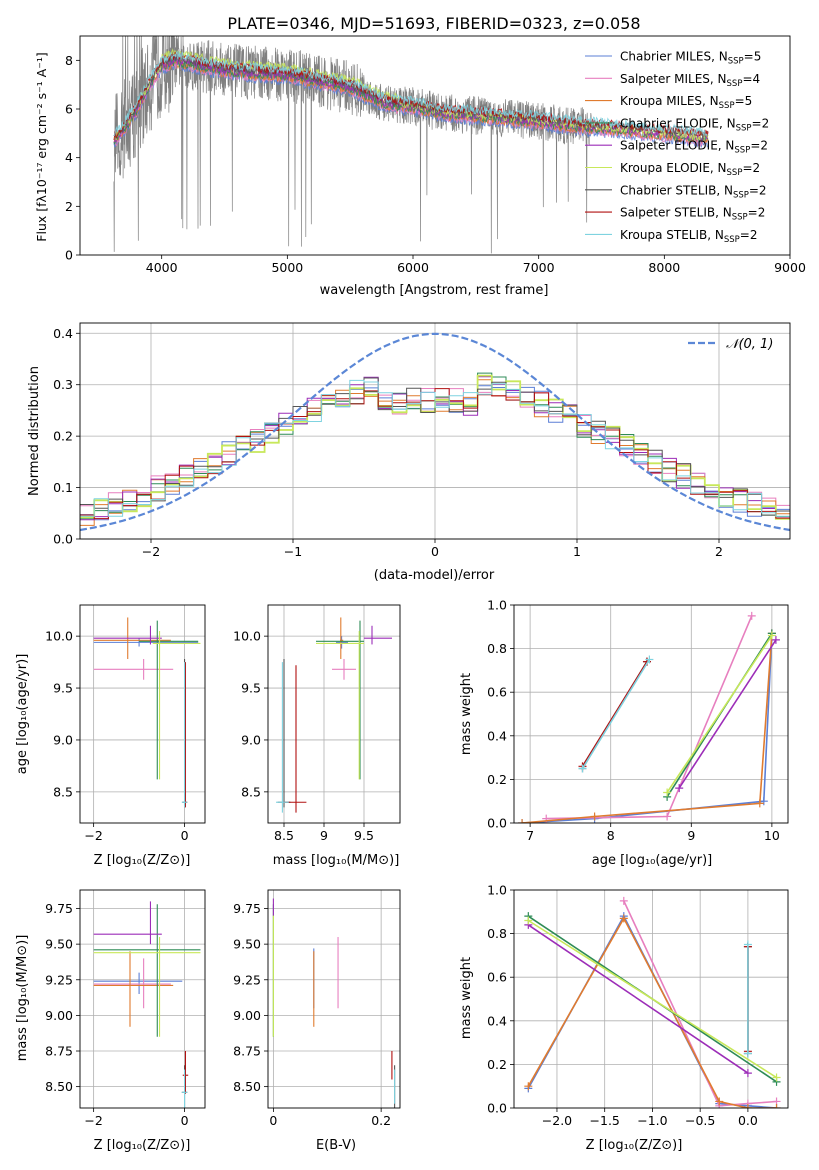 The height and width of the screenshot is (1170, 819). I want to click on mass_ebv-ytick-label: 9.50, so click(247, 944).